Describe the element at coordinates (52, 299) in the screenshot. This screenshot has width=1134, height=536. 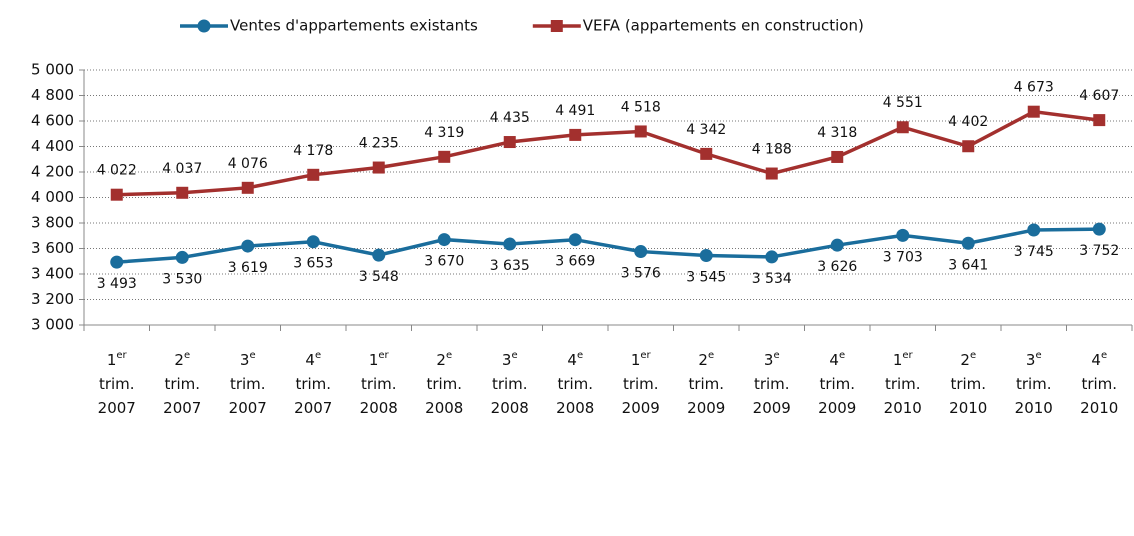
I see `y-tick-label: 3 200` at that location.